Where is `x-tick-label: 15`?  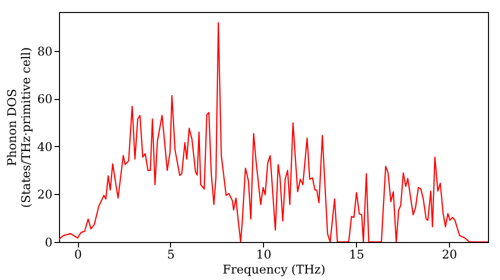
x-tick-label: 15 is located at coordinates (356, 255).